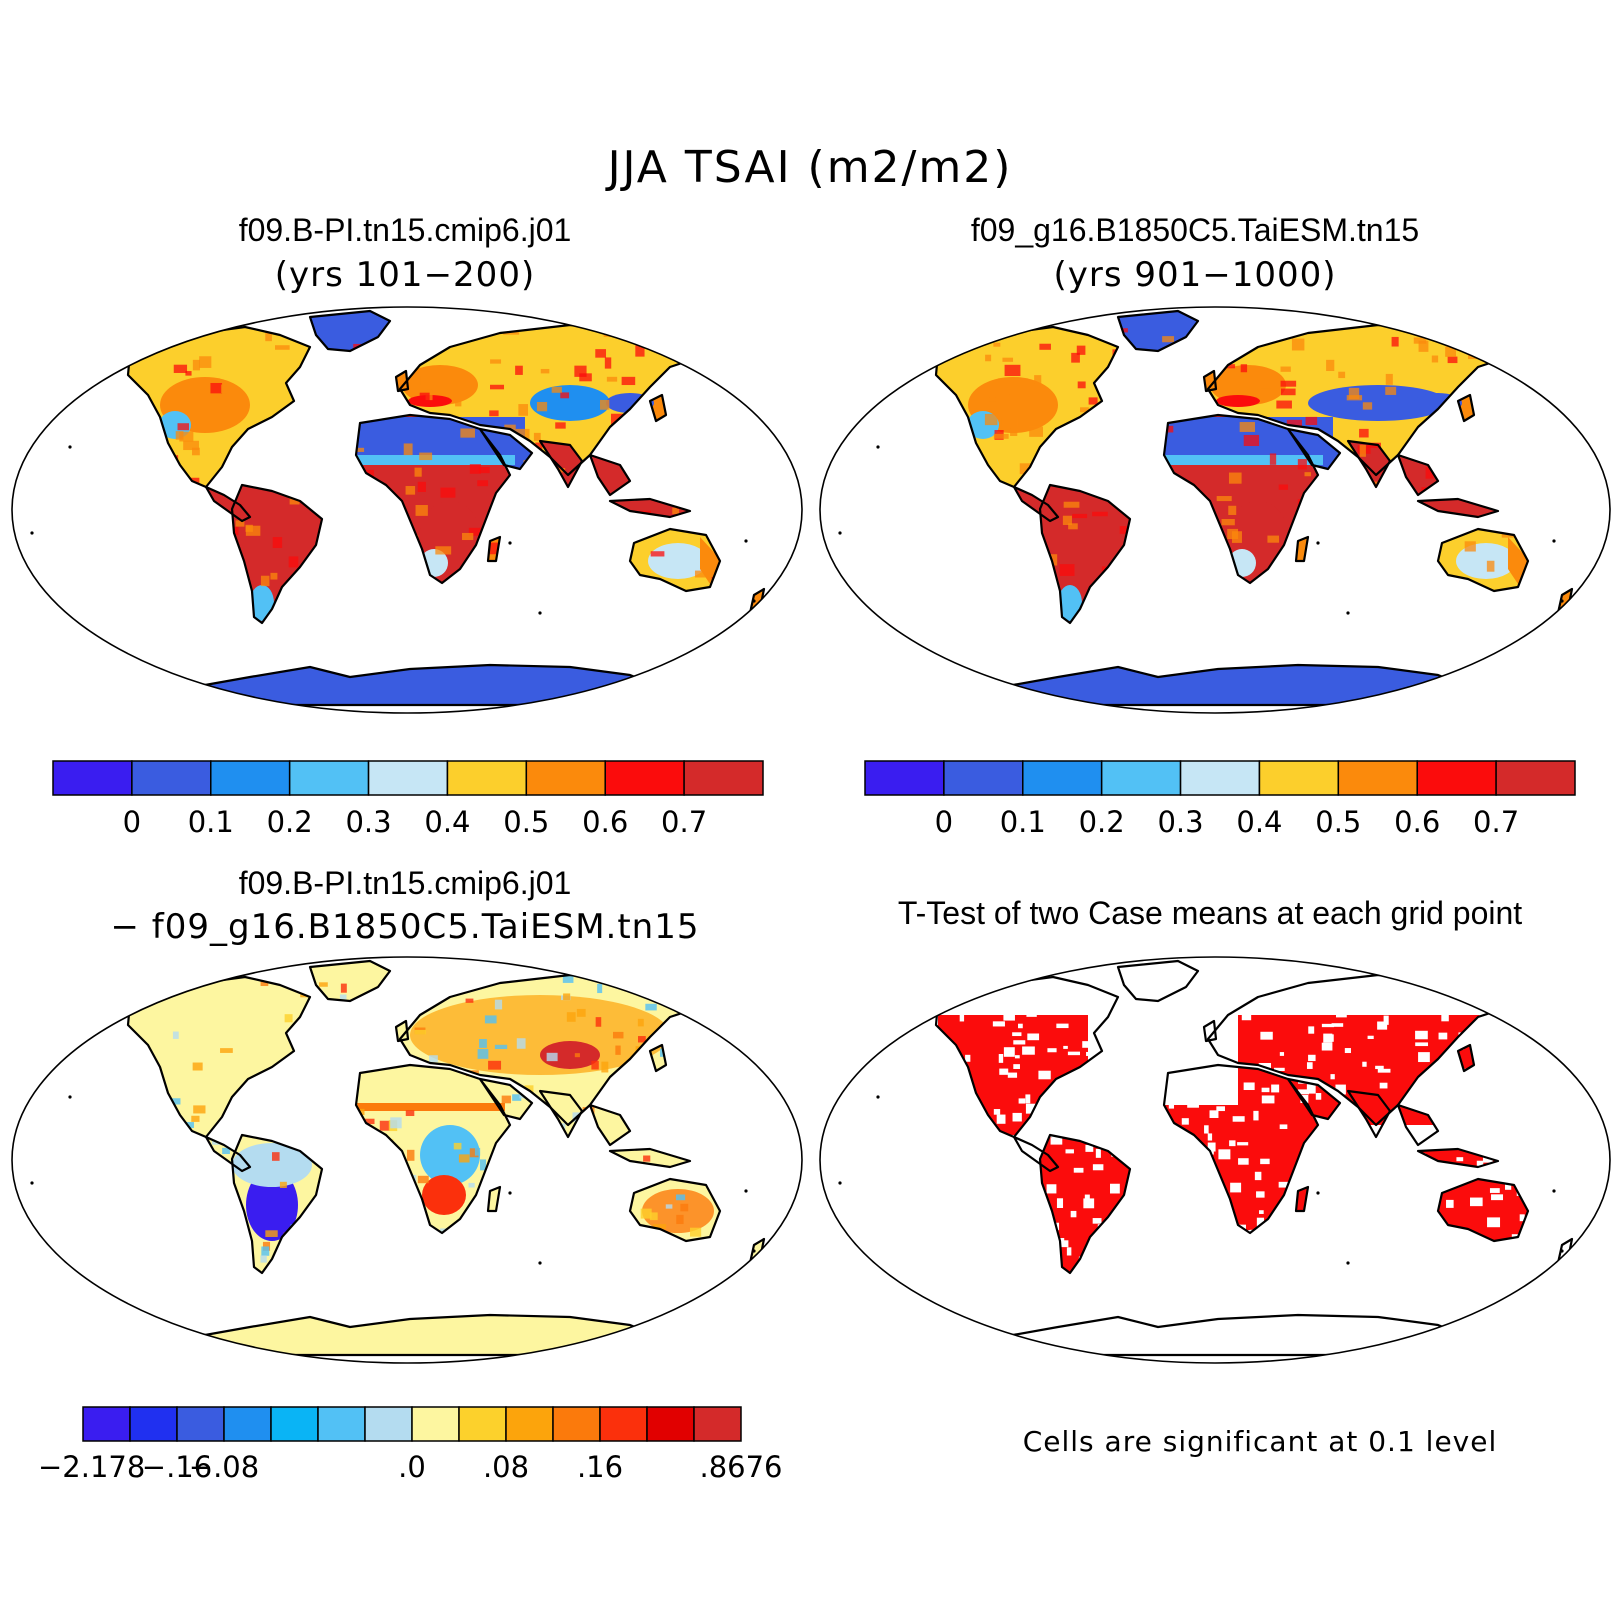 Image resolution: width=1620 pixels, height=1620 pixels. I want to click on map-case1, so click(407, 510).